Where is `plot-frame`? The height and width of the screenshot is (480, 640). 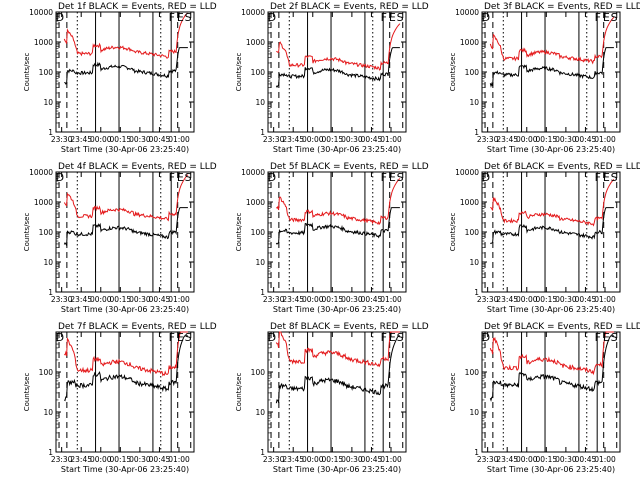
plot-frame is located at coordinates (551, 392).